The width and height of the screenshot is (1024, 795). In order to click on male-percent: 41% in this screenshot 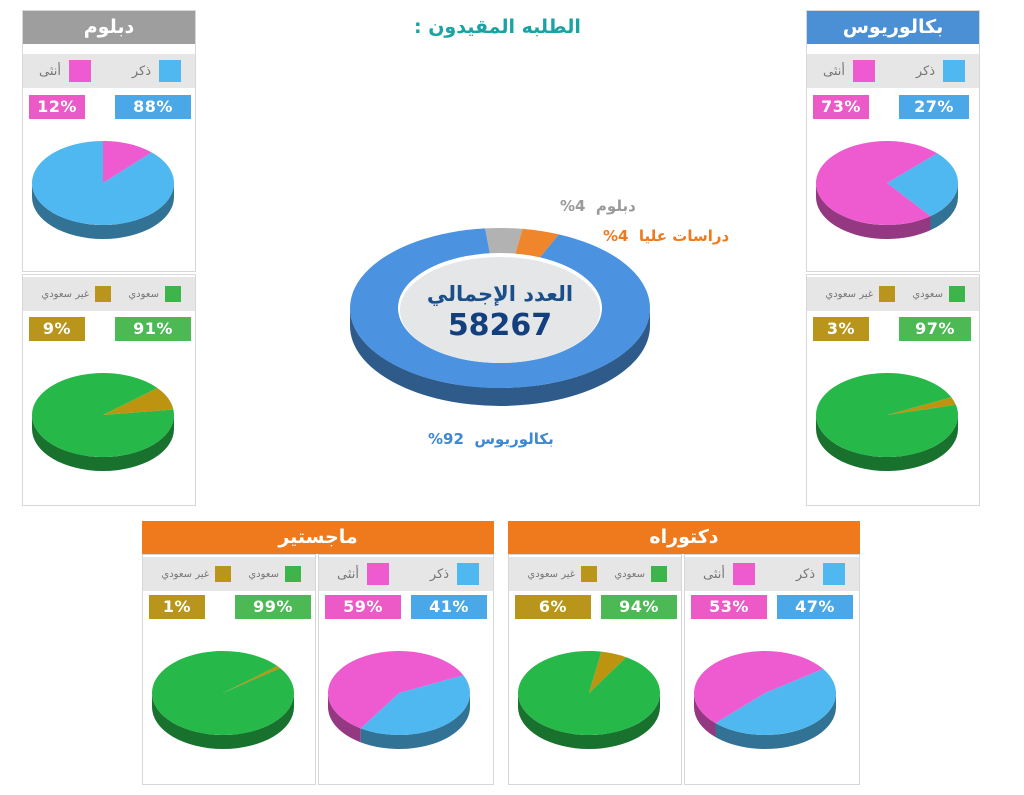, I will do `click(449, 607)`.